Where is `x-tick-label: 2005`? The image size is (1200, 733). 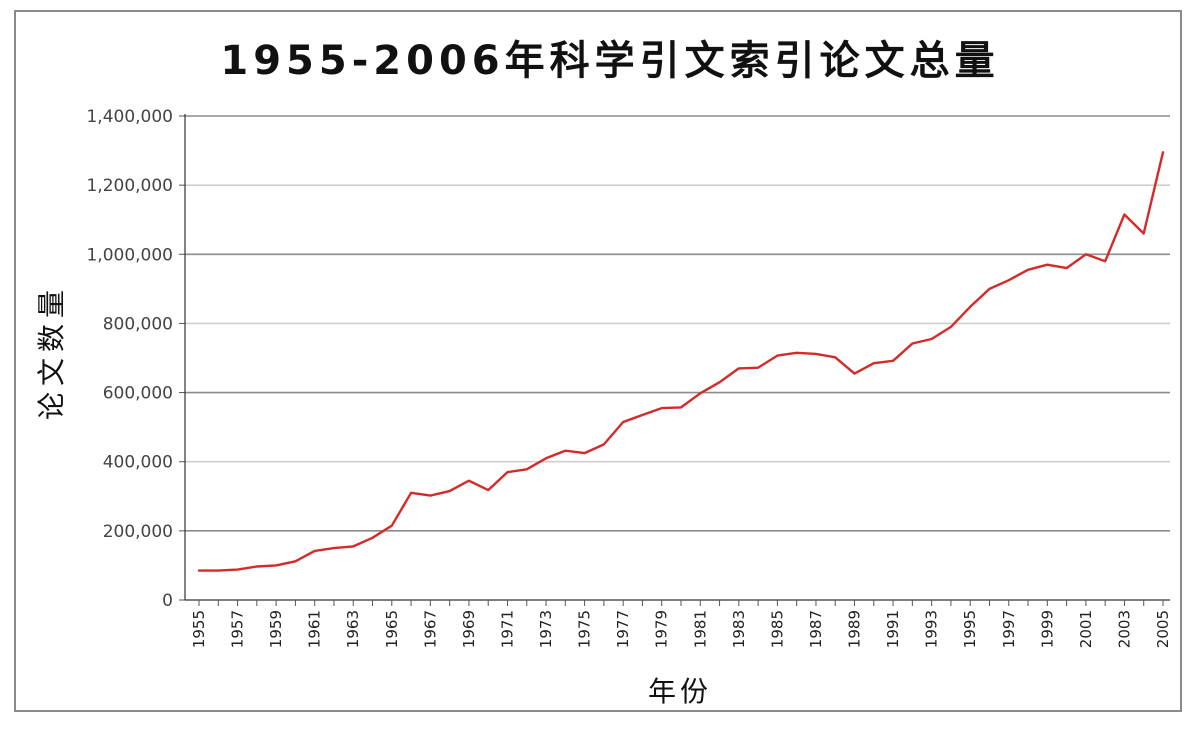 x-tick-label: 2005 is located at coordinates (1163, 629).